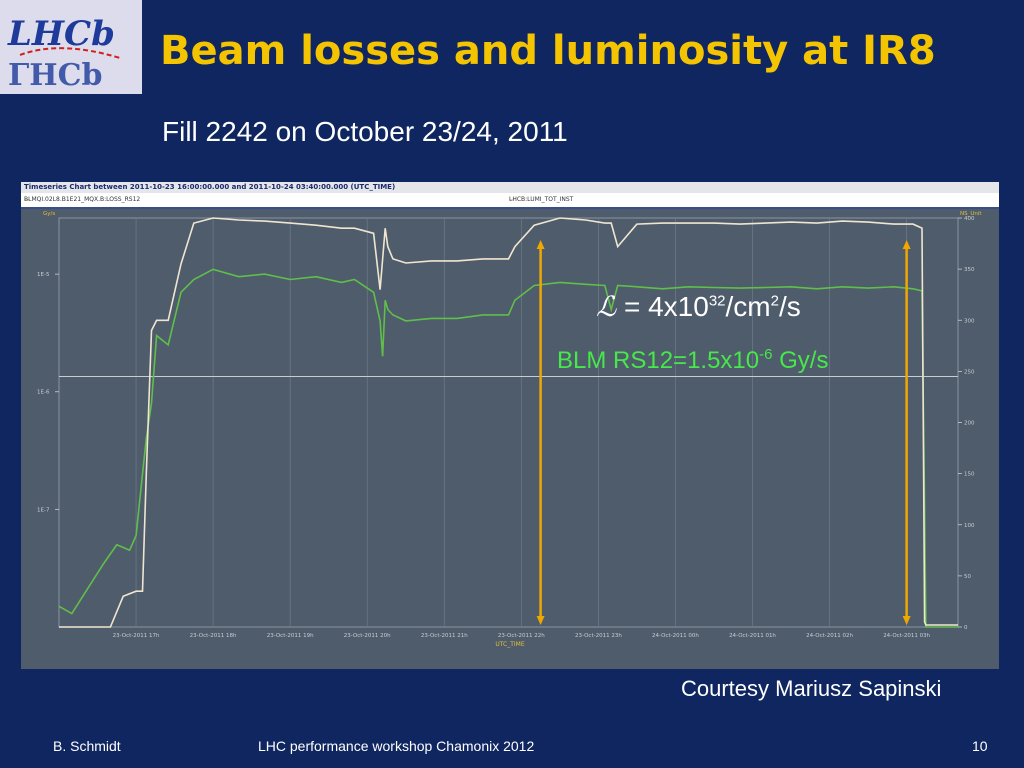  Describe the element at coordinates (598, 636) in the screenshot. I see `x-tick-label: 23-Oct-2011 23h` at that location.